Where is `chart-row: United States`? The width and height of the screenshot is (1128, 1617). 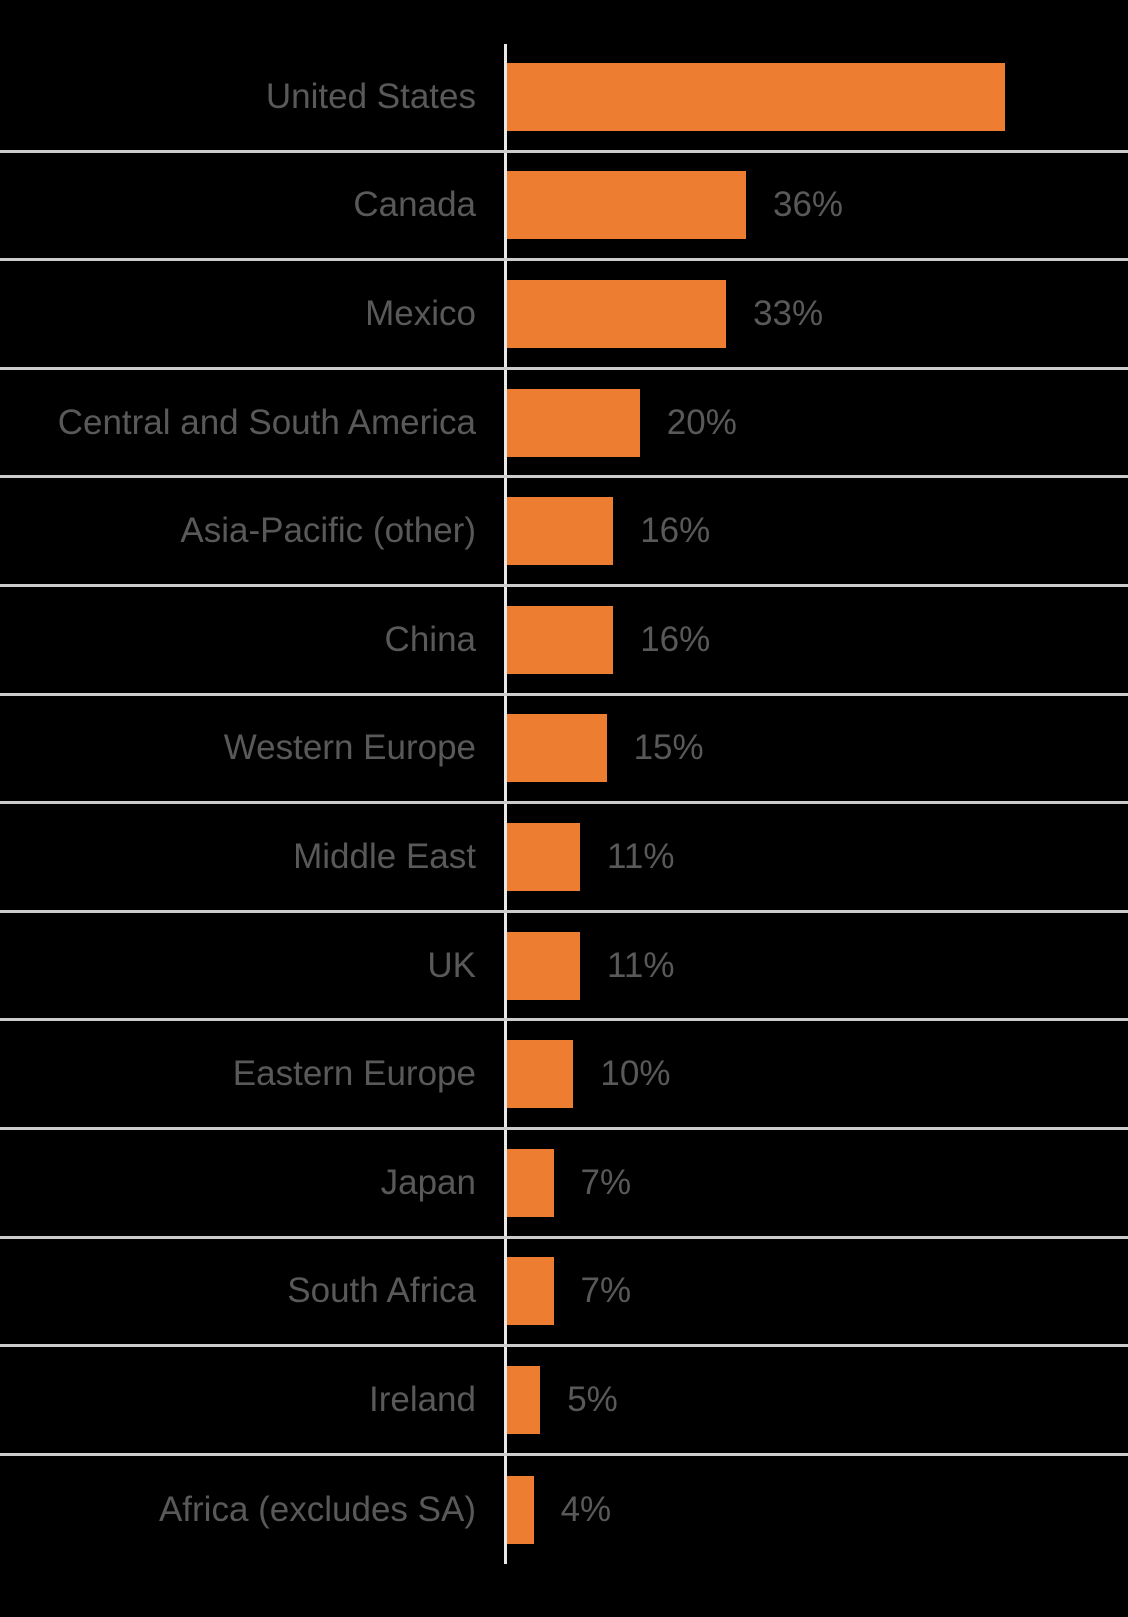 chart-row: United States is located at coordinates (564, 98).